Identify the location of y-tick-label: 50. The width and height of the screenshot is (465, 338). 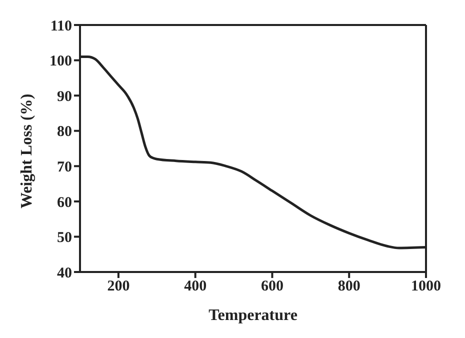
(64, 238).